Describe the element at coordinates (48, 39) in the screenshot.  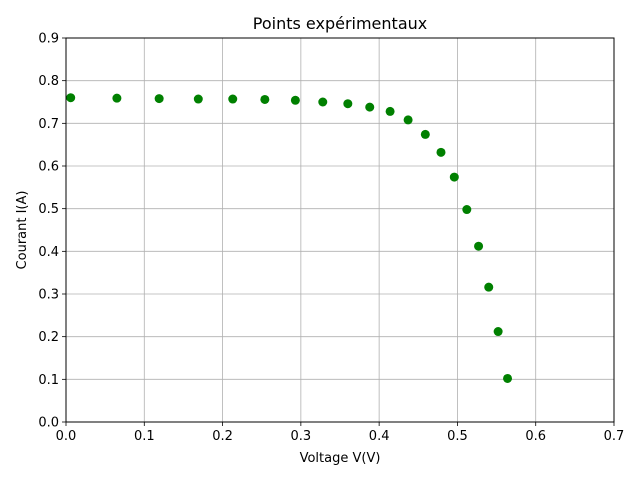
I see `y-tick-label: 0.9` at that location.